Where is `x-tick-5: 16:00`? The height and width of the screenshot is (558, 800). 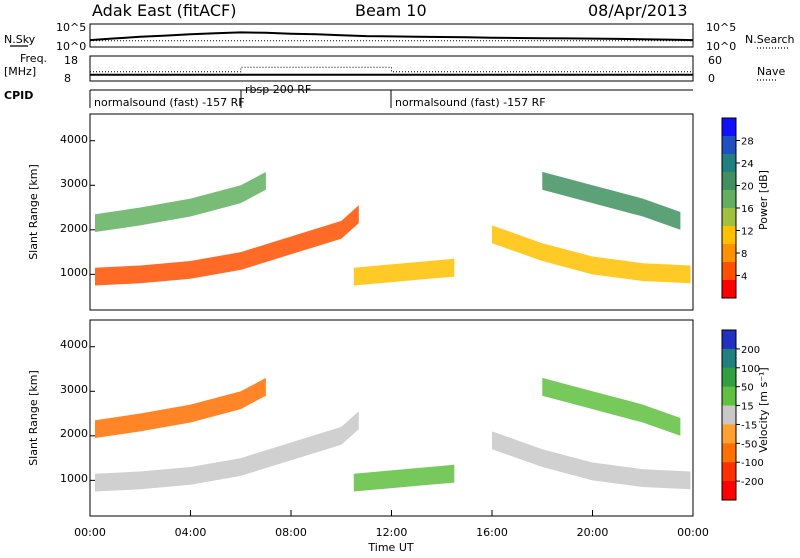 x-tick-5: 16:00 is located at coordinates (492, 532).